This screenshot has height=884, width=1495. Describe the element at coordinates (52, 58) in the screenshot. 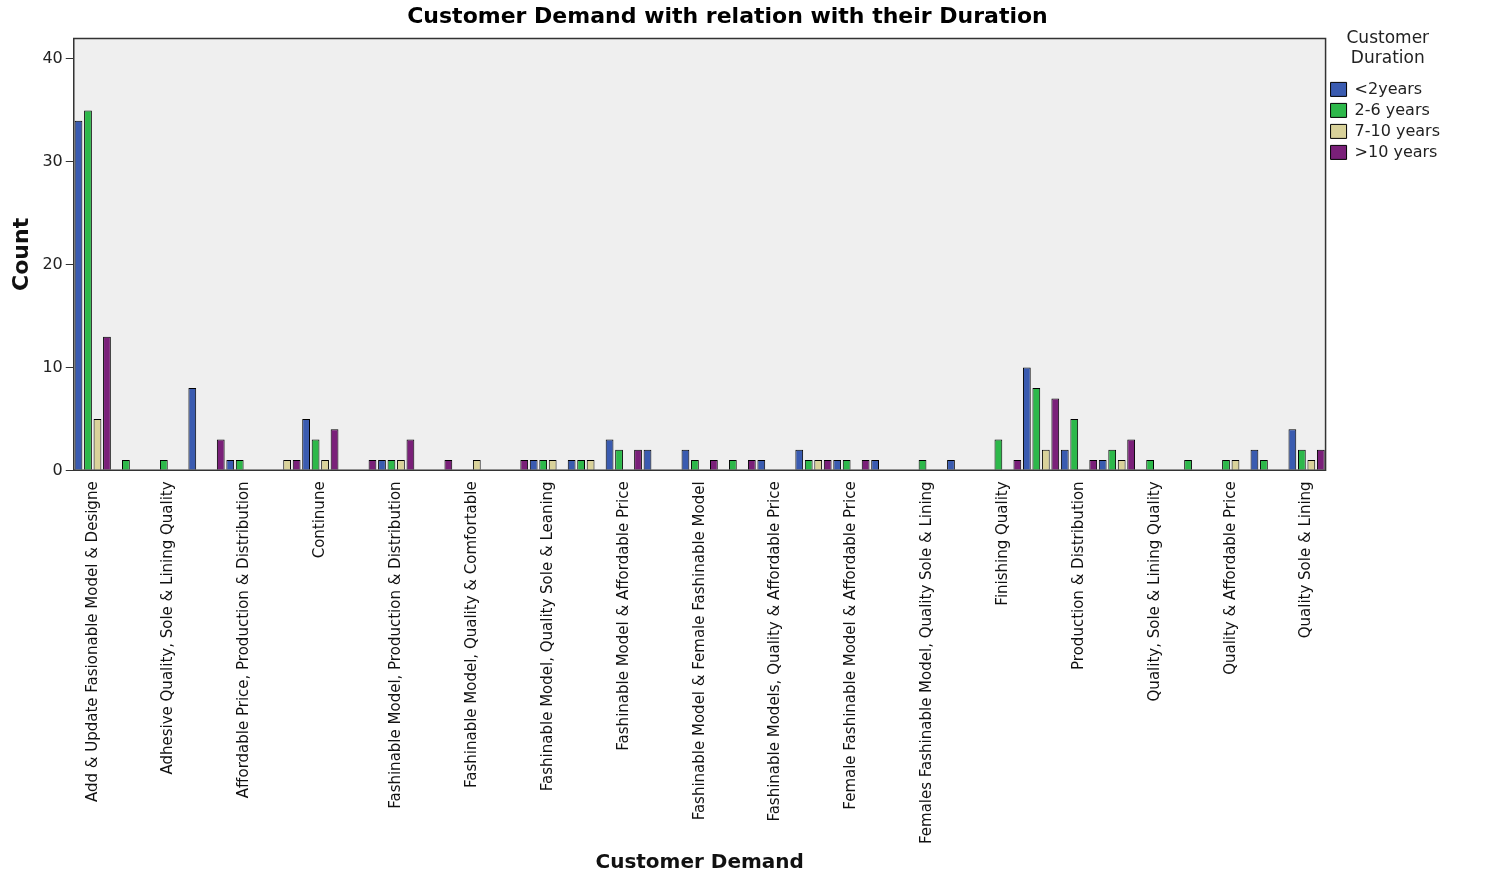

I see `y-tick-label: 40` at that location.